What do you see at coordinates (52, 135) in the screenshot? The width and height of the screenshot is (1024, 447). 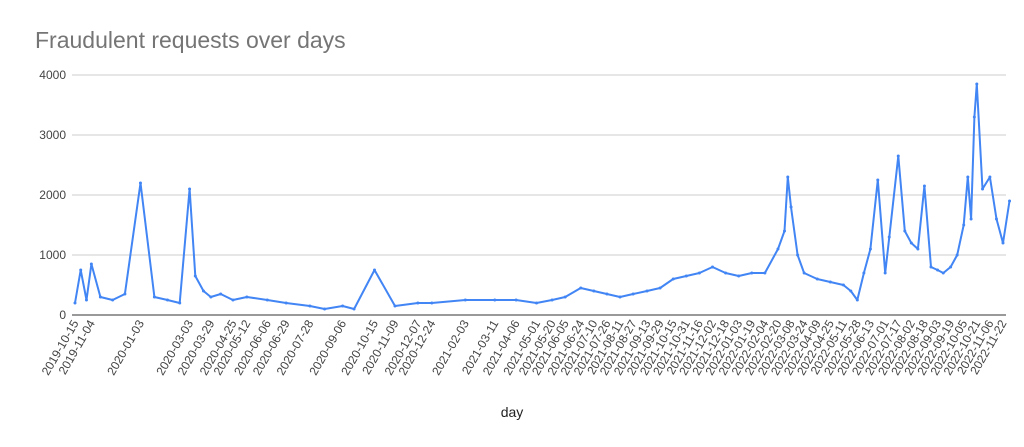 I see `y-tick-label: 3000` at bounding box center [52, 135].